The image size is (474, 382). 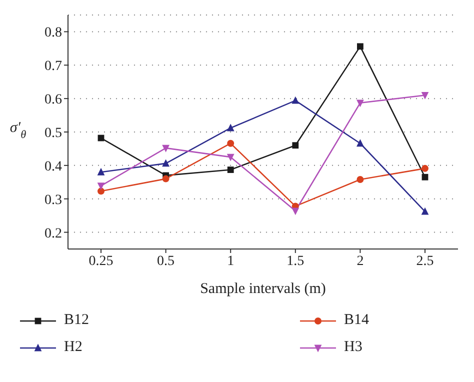 What do you see at coordinates (166, 261) in the screenshot?
I see `x-tick-label: 0.5` at bounding box center [166, 261].